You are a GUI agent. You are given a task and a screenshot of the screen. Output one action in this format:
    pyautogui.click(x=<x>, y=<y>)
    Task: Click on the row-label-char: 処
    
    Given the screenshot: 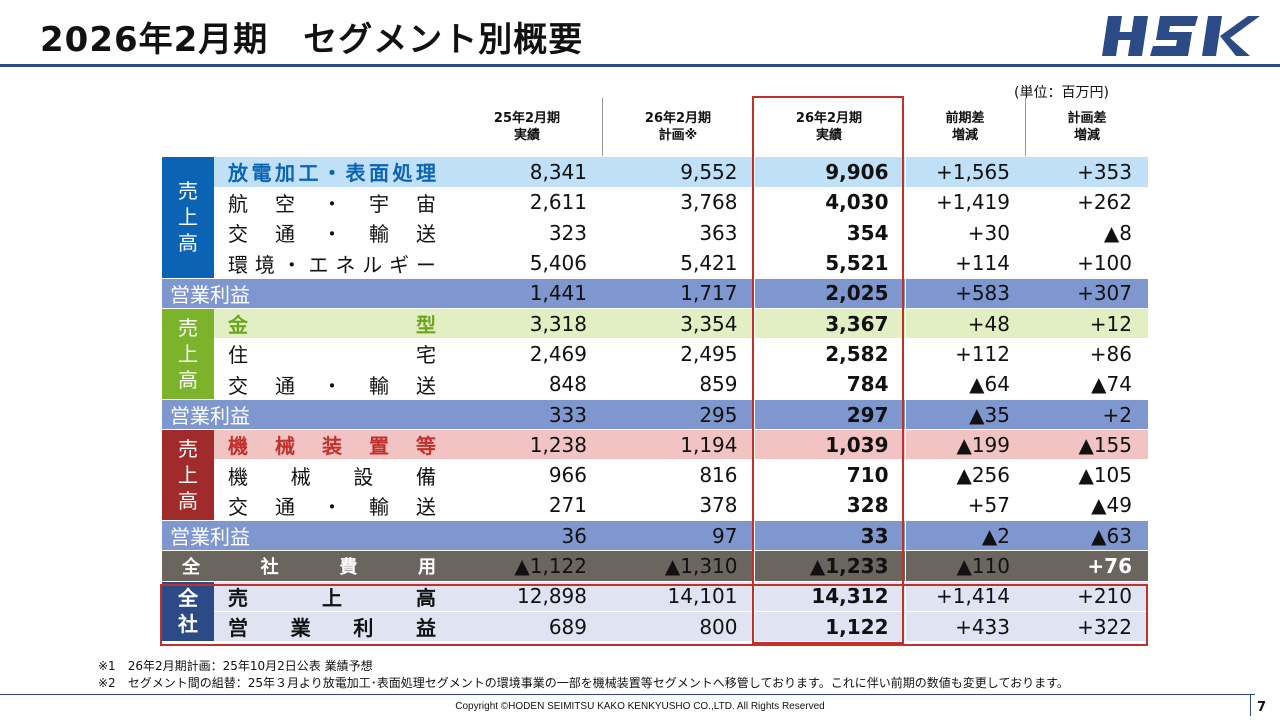 What is the action you would take?
    pyautogui.click(x=402, y=173)
    